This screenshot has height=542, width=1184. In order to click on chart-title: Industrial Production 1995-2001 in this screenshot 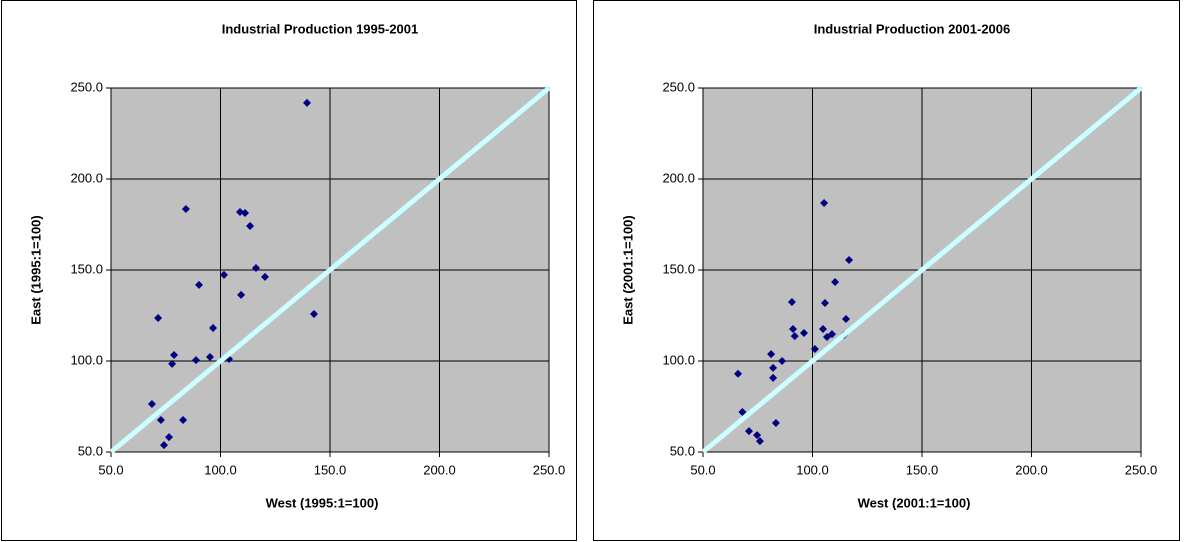, I will do `click(320, 28)`.